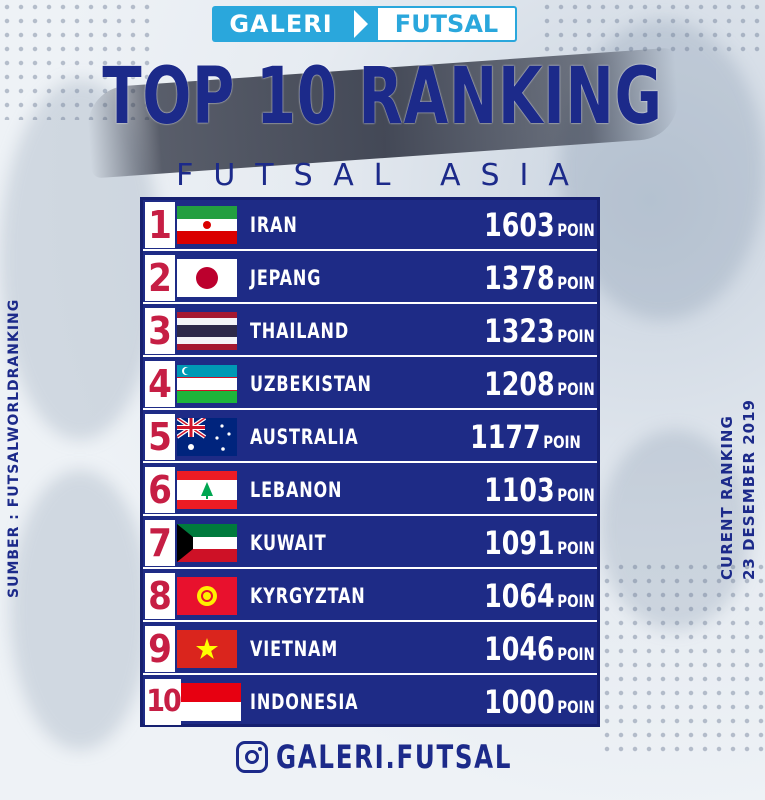 Image resolution: width=765 pixels, height=800 pixels. What do you see at coordinates (519, 331) in the screenshot?
I see `points-value: 1323` at bounding box center [519, 331].